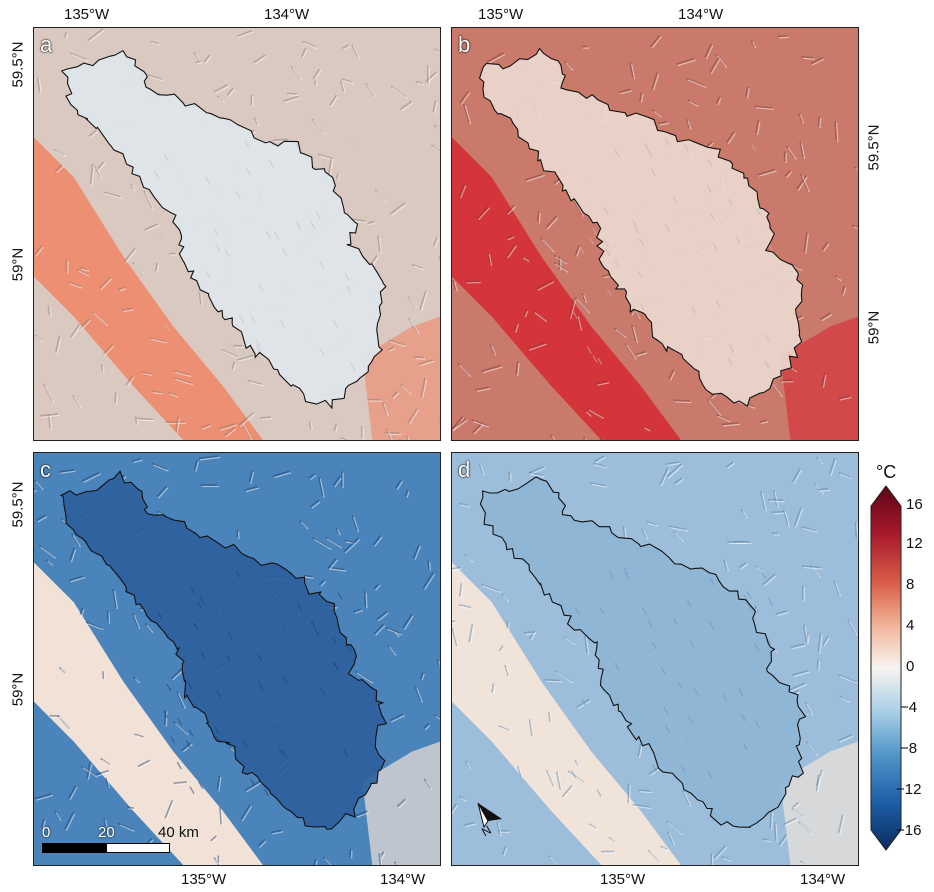 This screenshot has height=892, width=934. What do you see at coordinates (18, 504) in the screenshot?
I see `left-lat-label-59-5n-bottom: 59.5°N` at bounding box center [18, 504].